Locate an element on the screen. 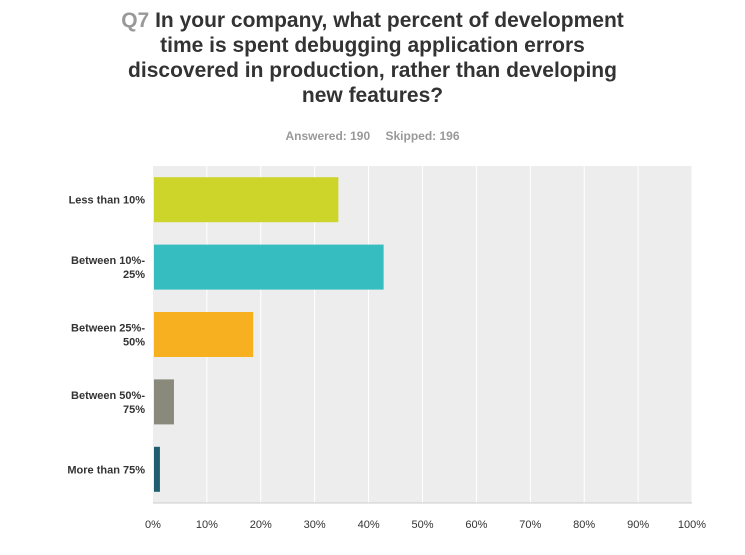 The width and height of the screenshot is (745, 555). category-label-line: 50% is located at coordinates (134, 343).